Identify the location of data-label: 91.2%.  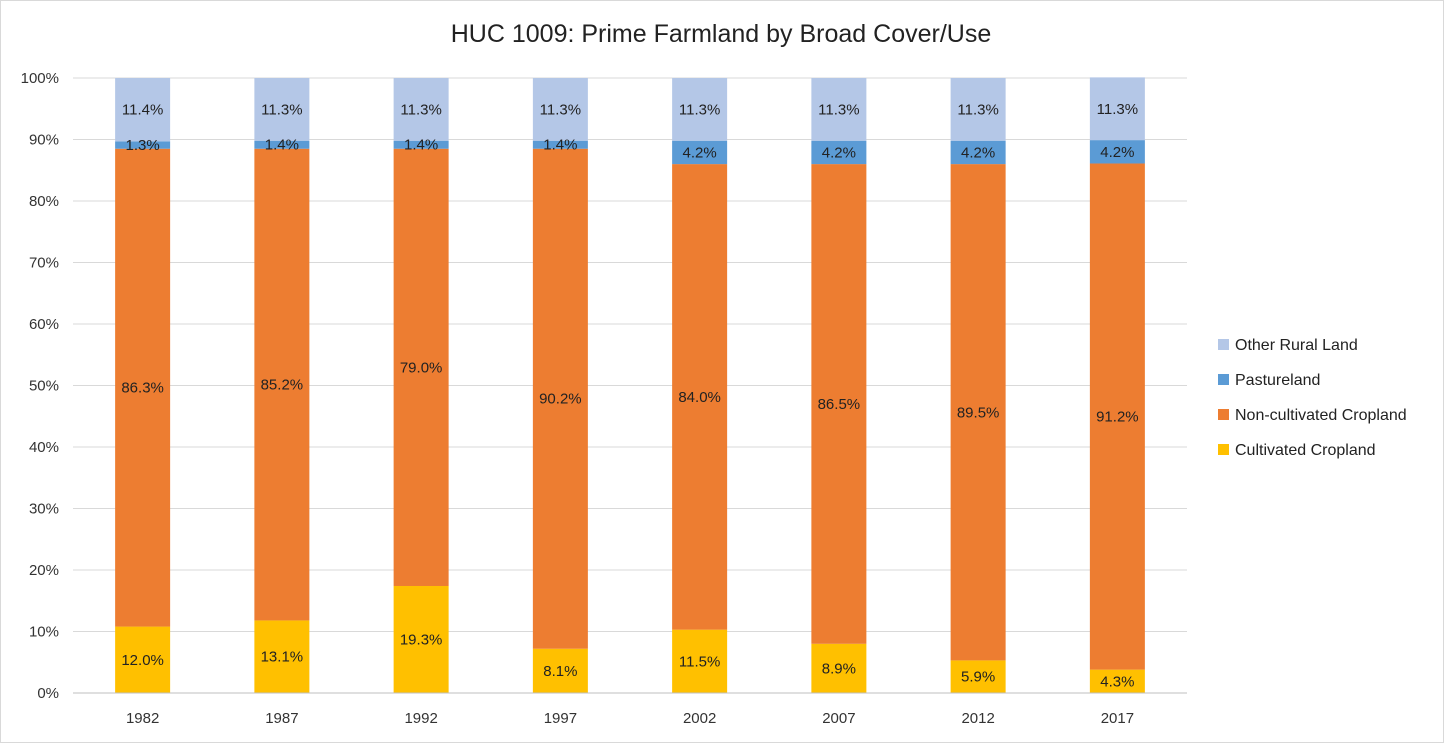
(1117, 417).